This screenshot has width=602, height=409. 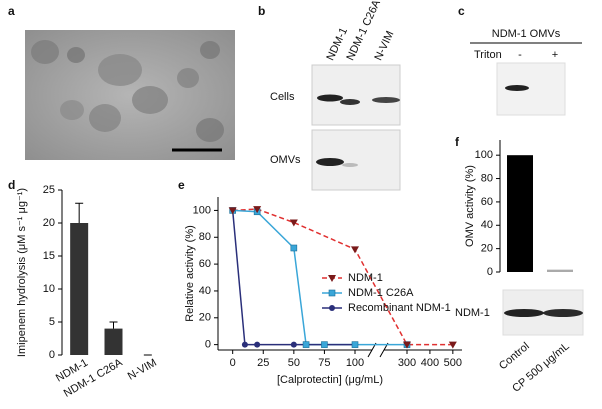 What do you see at coordinates (49, 289) in the screenshot?
I see `y-tick-label: 10` at bounding box center [49, 289].